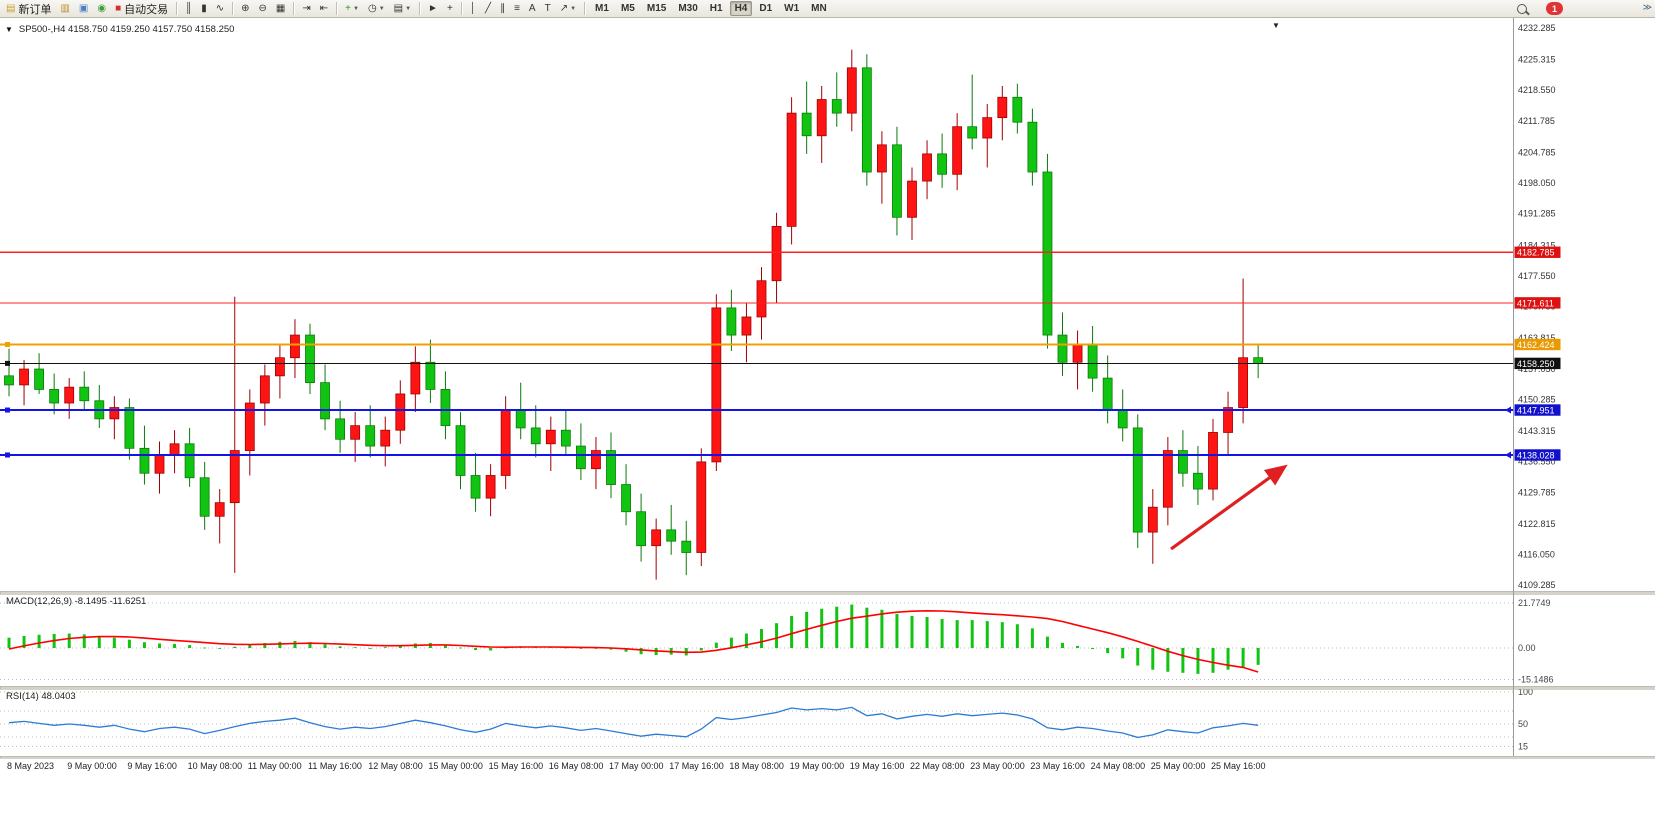 Image resolution: width=1655 pixels, height=825 pixels. What do you see at coordinates (1057, 766) in the screenshot?
I see `time-axis-label: 23 May 16:00` at bounding box center [1057, 766].